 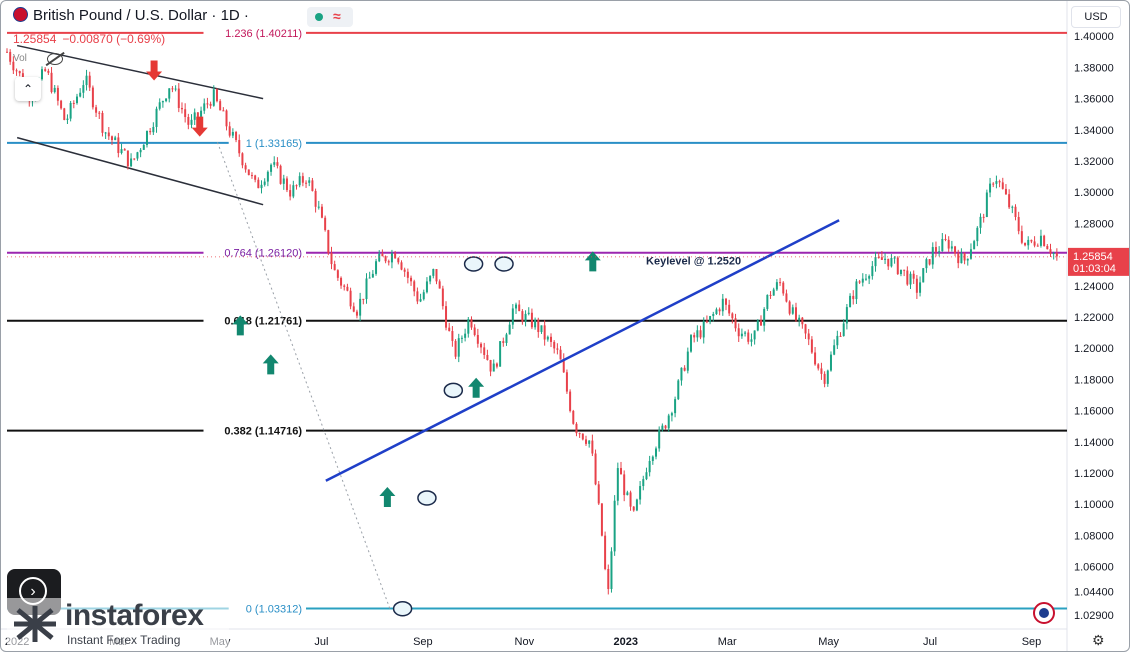 What do you see at coordinates (55, 59) in the screenshot?
I see `hide-eye-icon` at bounding box center [55, 59].